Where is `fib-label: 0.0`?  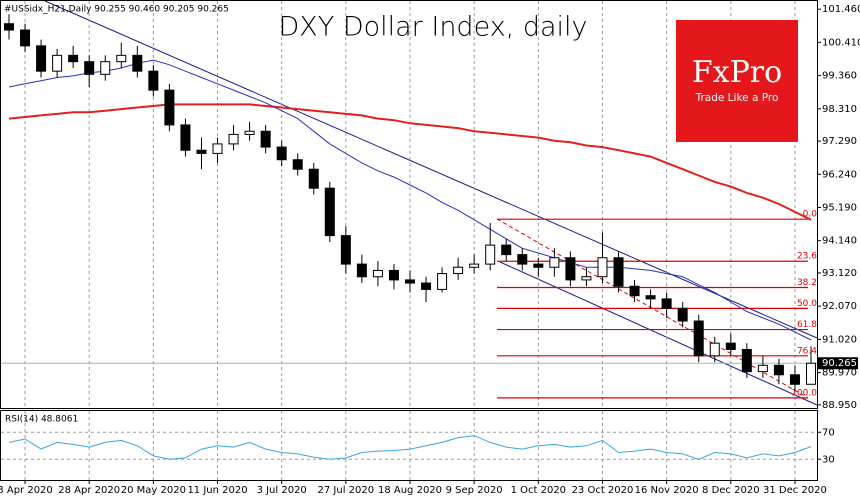
fib-label: 0.0 is located at coordinates (810, 215).